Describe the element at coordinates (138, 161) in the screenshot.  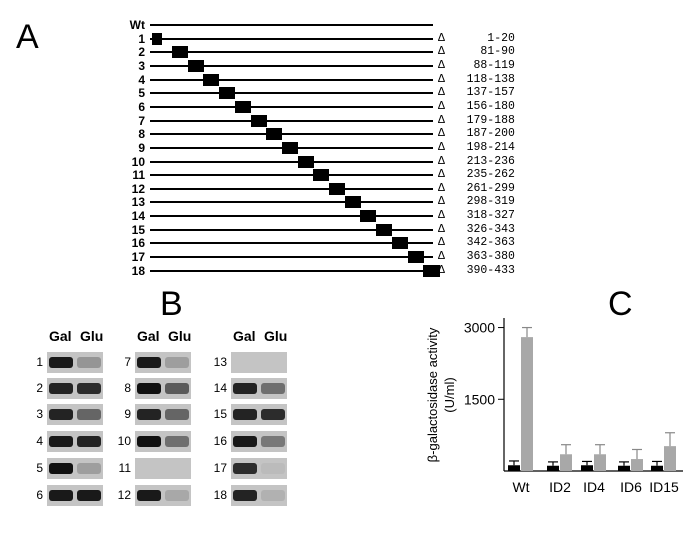
I see `row-label: 10` at that location.